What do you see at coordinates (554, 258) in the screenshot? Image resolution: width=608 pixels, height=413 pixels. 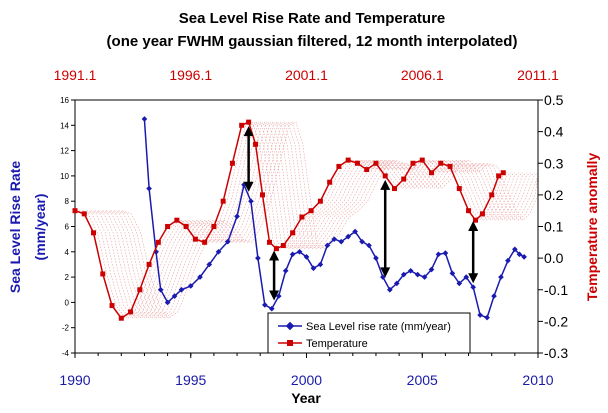 I see `right-tick-label: 0.0` at bounding box center [554, 258].